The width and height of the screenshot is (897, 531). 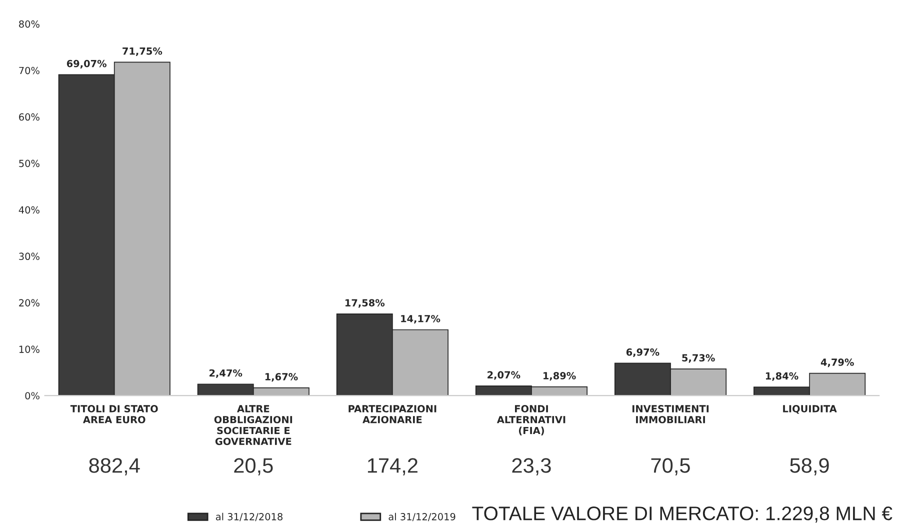 I want to click on y-tick-label: 50%, so click(x=29, y=164).